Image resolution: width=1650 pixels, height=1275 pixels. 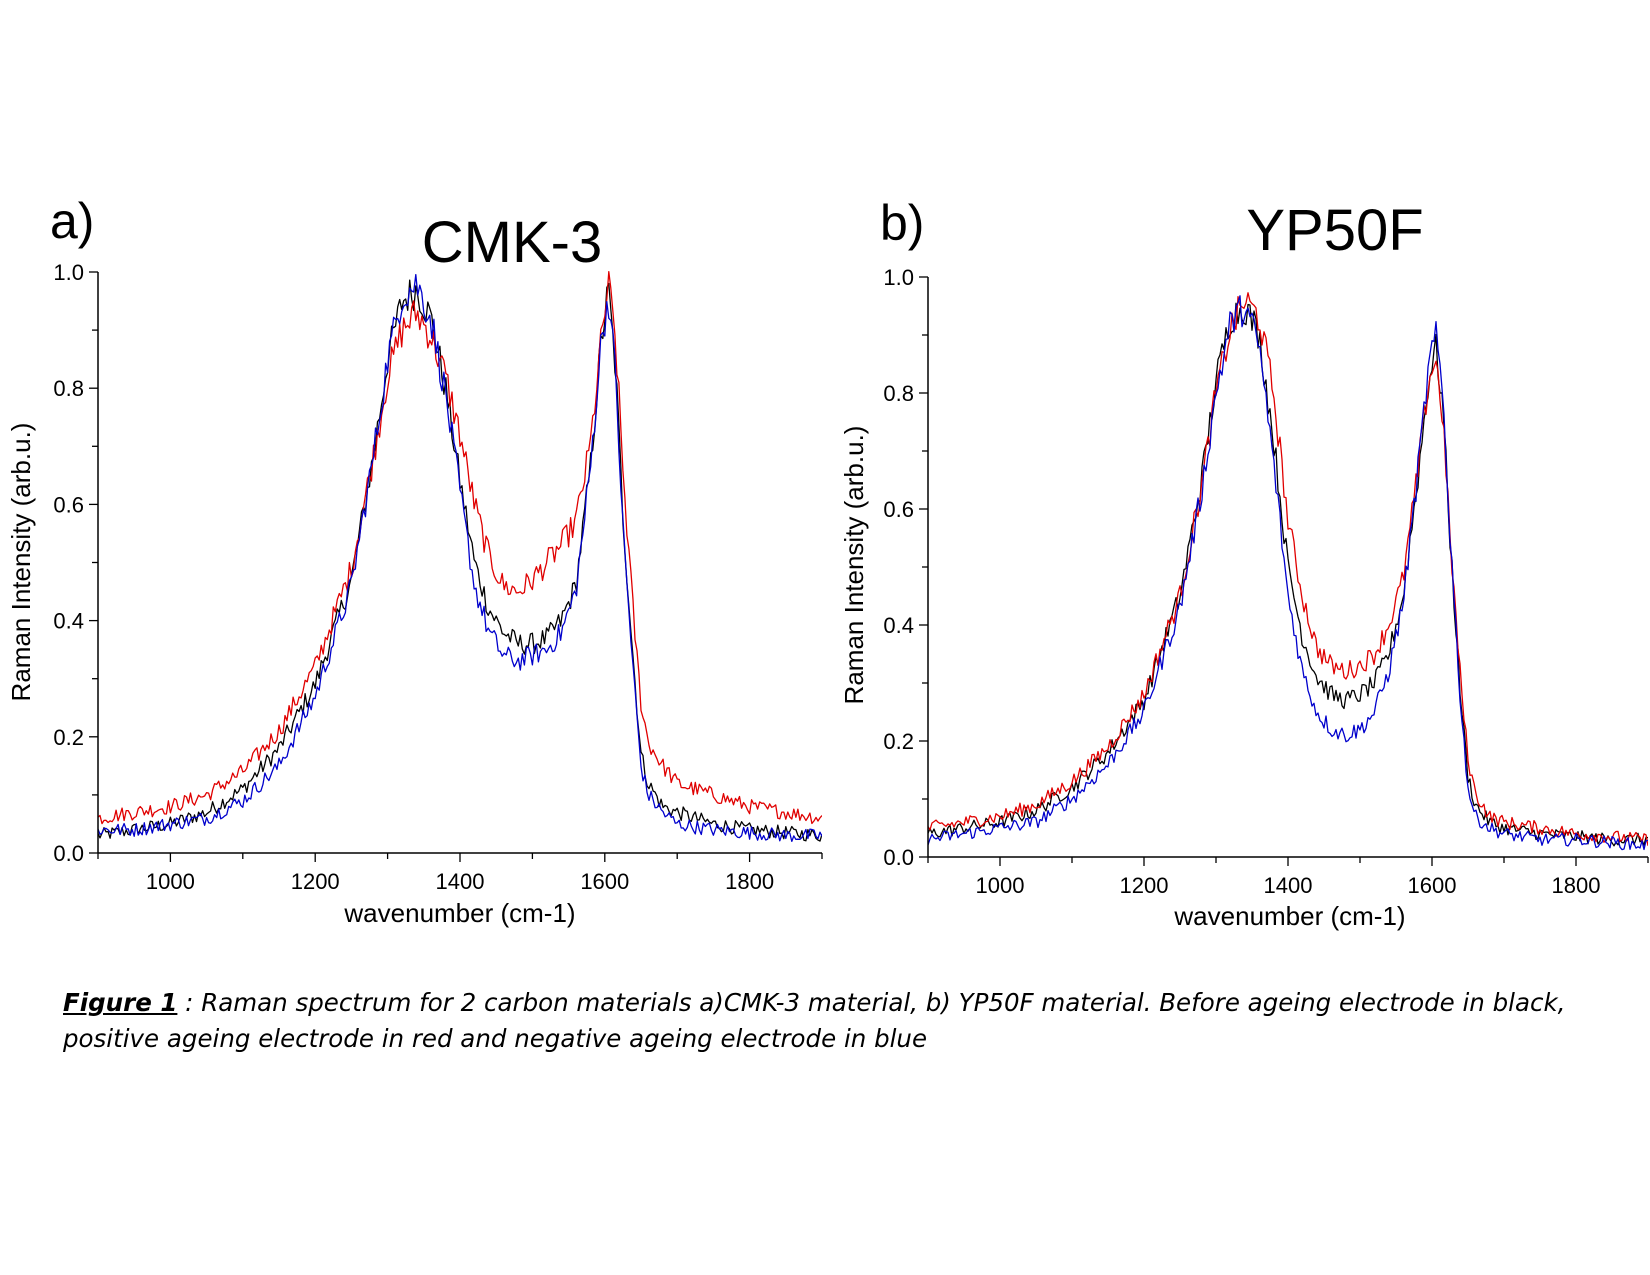 What do you see at coordinates (902, 223) in the screenshot?
I see `panel-label: b)` at bounding box center [902, 223].